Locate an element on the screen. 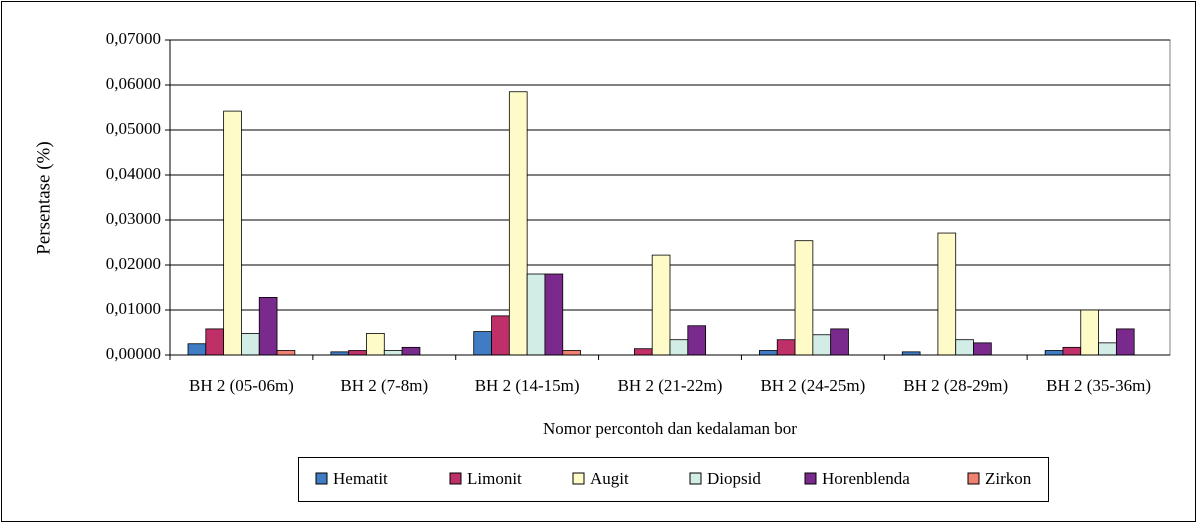  x-axis-title: Nomor percontoh dan kedalaman bor is located at coordinates (670, 428).